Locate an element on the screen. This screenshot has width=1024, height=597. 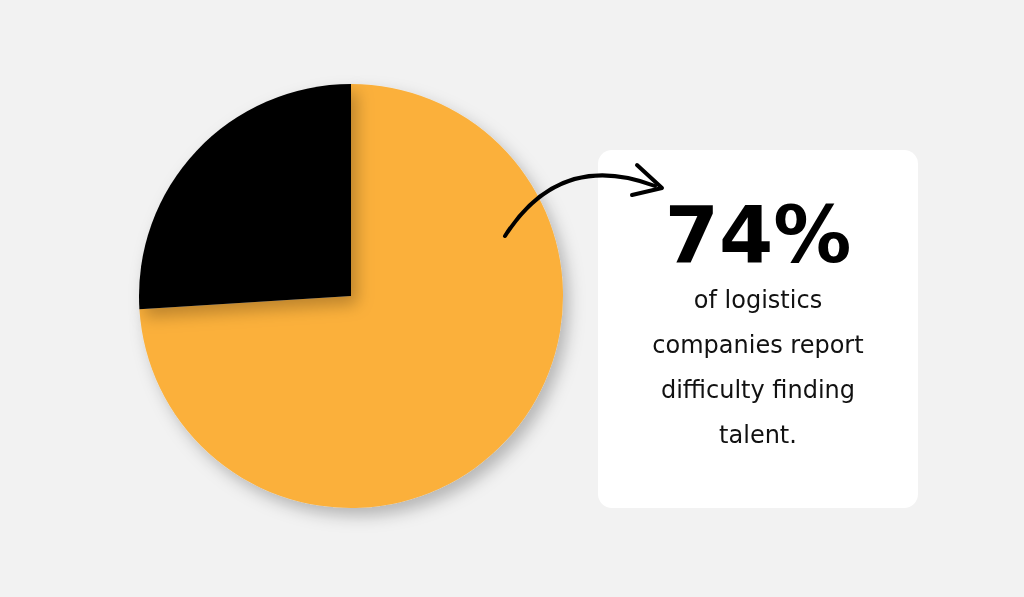
text: of logistics companies report difficulty finding talent. is located at coordinates (758, 367).